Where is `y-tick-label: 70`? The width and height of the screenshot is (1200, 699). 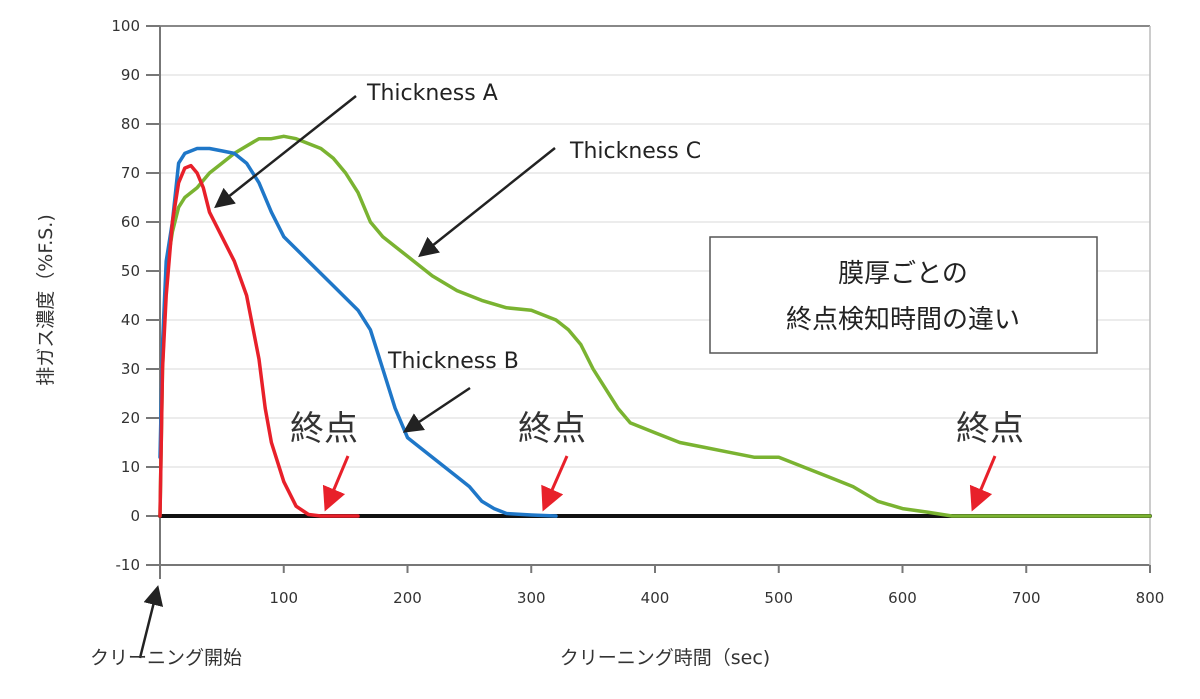
y-tick-label: 70 is located at coordinates (130, 173).